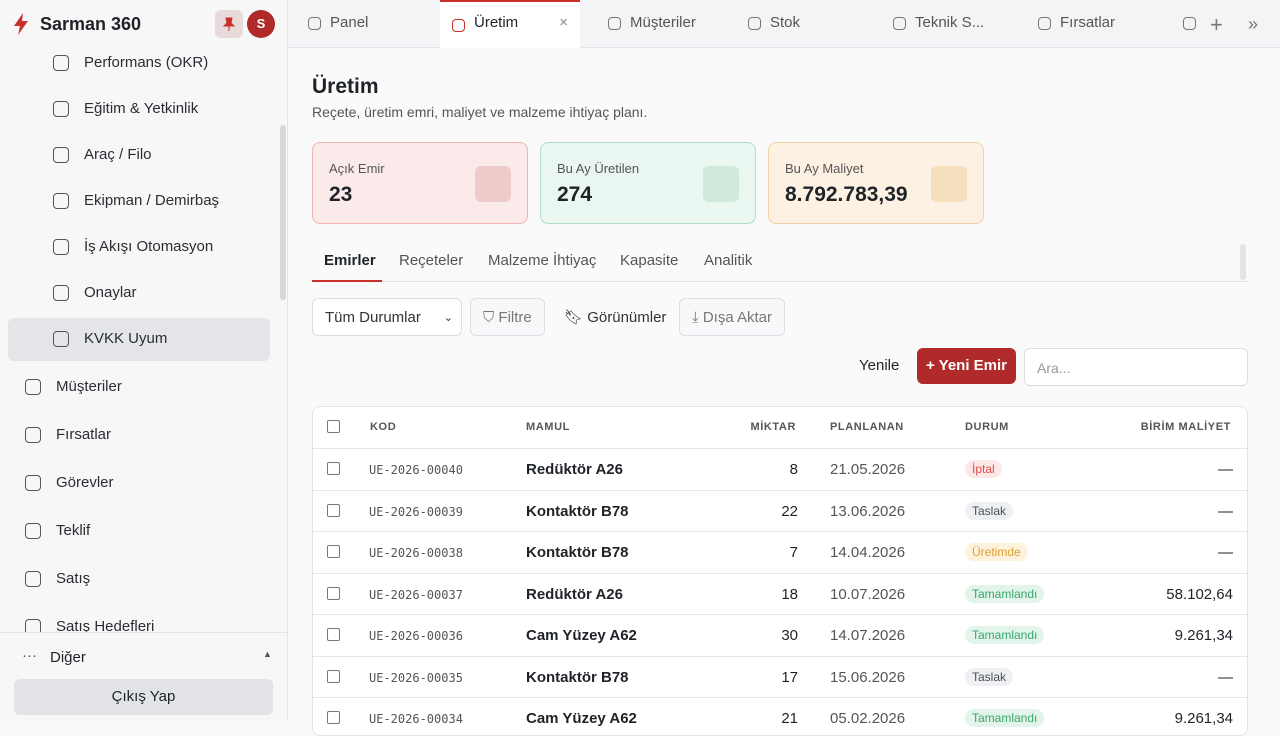  What do you see at coordinates (431, 260) in the screenshot?
I see `sub-tab: Reçeteler` at bounding box center [431, 260].